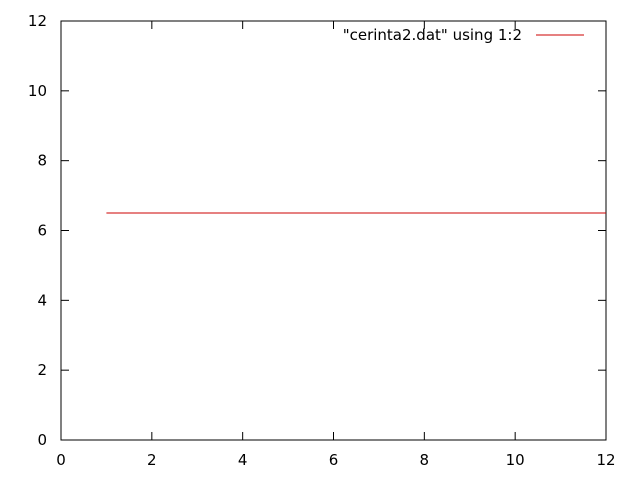 Image resolution: width=640 pixels, height=480 pixels. I want to click on y-tick-label: 8, so click(42, 161).